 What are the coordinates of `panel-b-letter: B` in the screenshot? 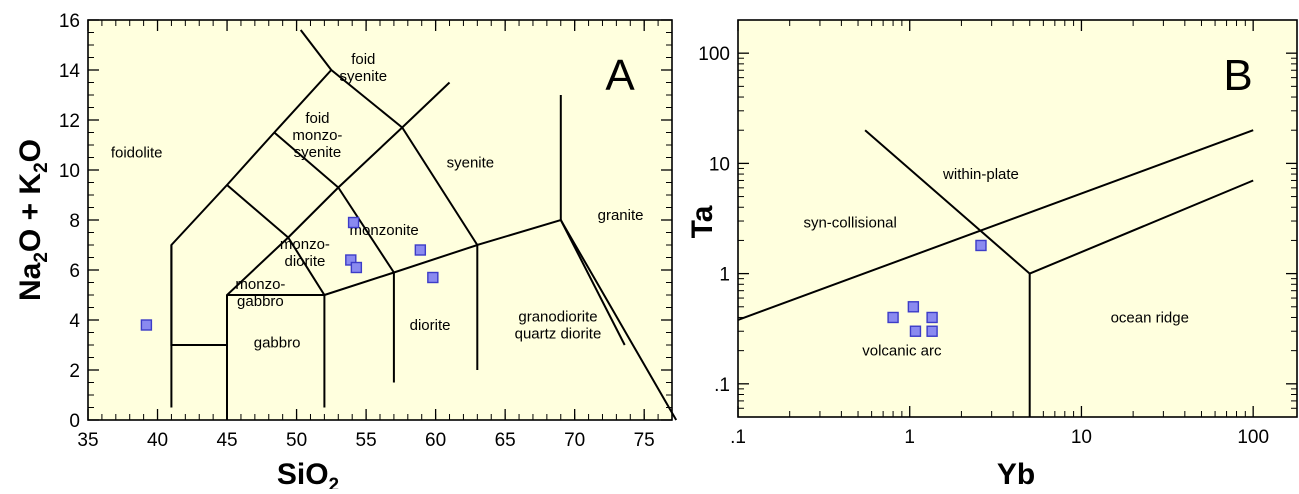 It's located at (1237, 75).